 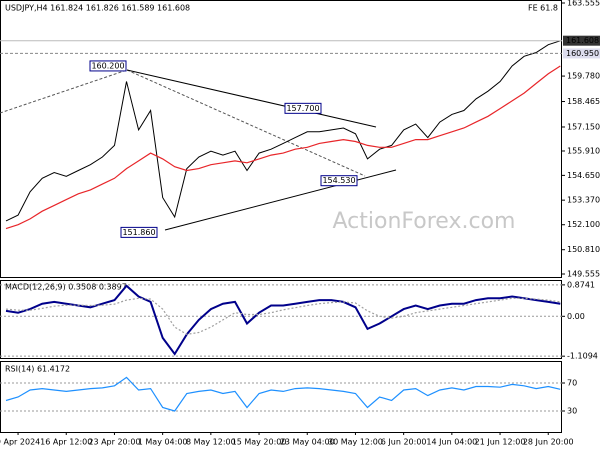 I want to click on y-tick-label: -1.1094, so click(x=582, y=356).